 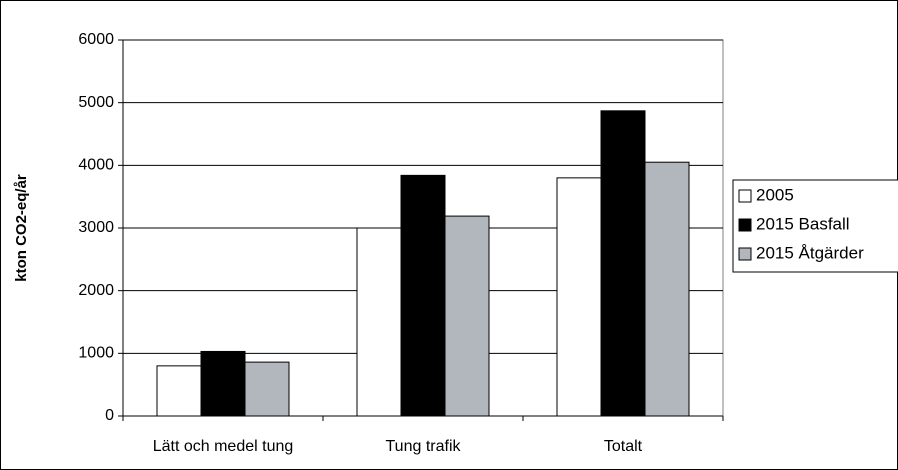 I want to click on x-tick-label: Tung trafik, so click(x=424, y=446).